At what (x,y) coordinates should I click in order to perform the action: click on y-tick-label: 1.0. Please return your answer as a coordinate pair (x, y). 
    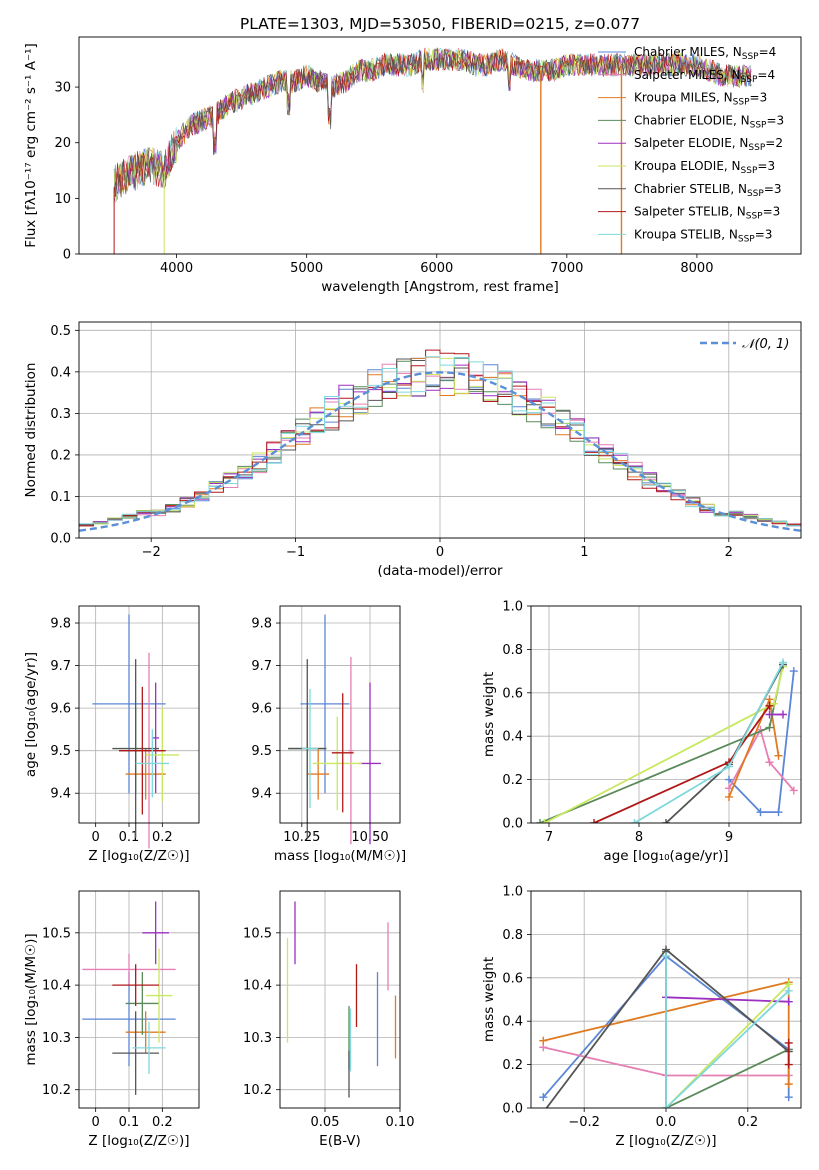
    Looking at the image, I should click on (512, 607).